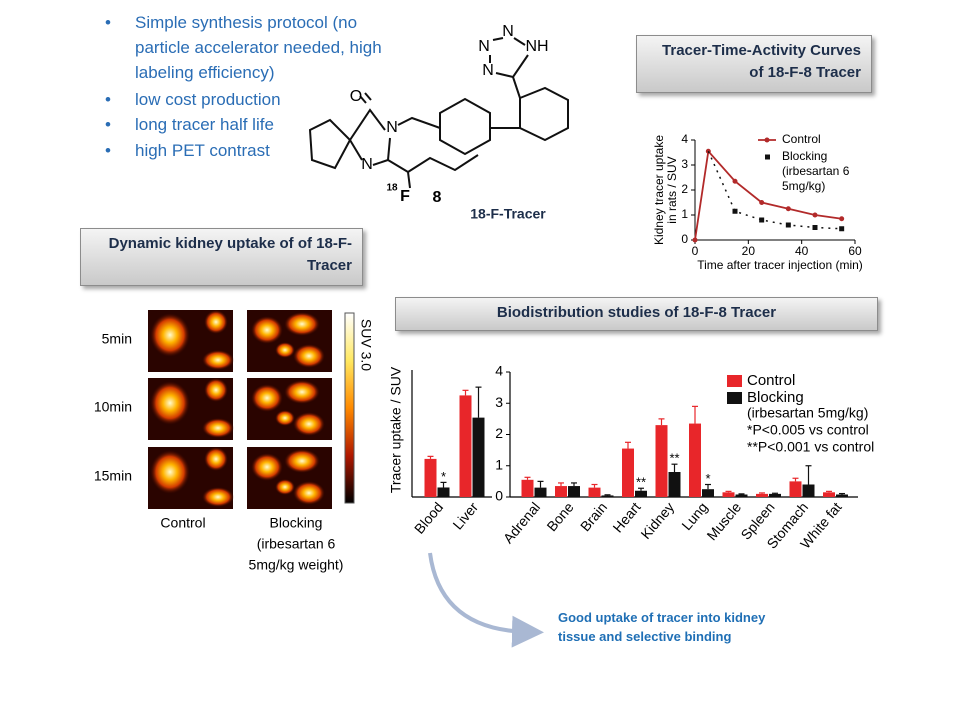 This screenshot has width=960, height=720. What do you see at coordinates (780, 265) in the screenshot?
I see `x-axis-label: Time after tracer injection (min)` at bounding box center [780, 265].